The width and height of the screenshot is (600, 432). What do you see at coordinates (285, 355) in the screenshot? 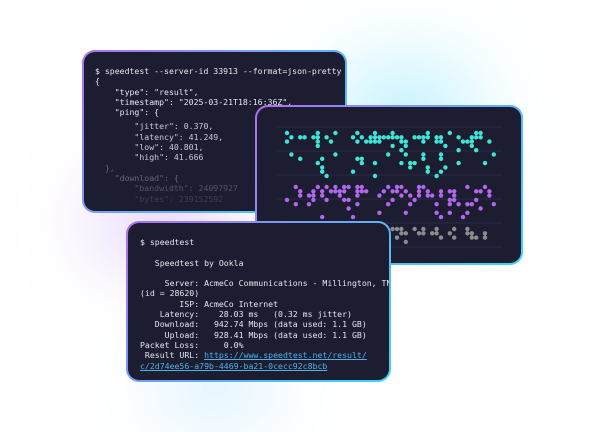
I see `result-url-link: https://www.speedtest.net/result/` at bounding box center [285, 355].